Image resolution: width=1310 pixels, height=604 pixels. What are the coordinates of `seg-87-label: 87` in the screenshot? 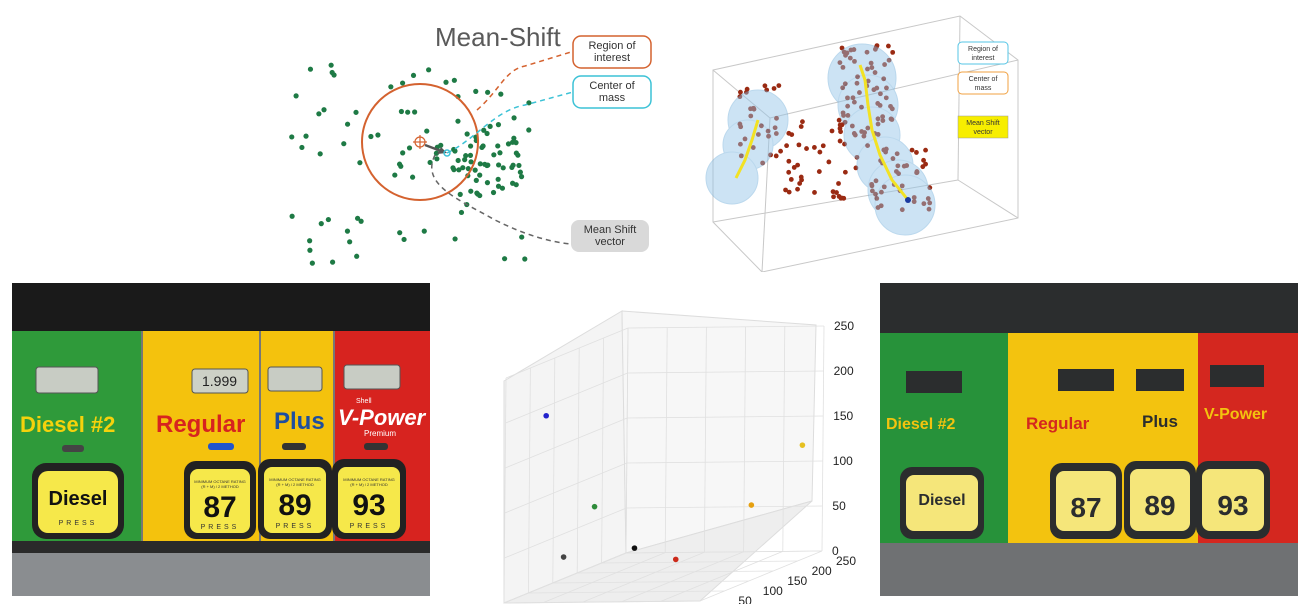 It's located at (1085, 507).